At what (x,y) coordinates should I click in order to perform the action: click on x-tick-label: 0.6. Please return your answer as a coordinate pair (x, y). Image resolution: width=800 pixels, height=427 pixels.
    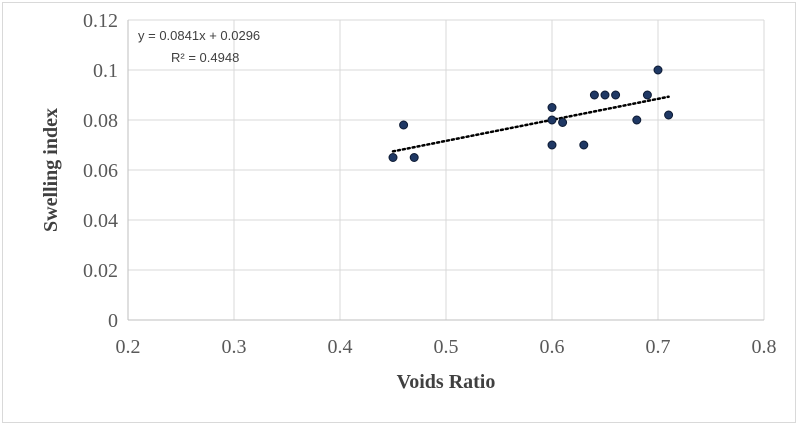
    Looking at the image, I should click on (552, 347).